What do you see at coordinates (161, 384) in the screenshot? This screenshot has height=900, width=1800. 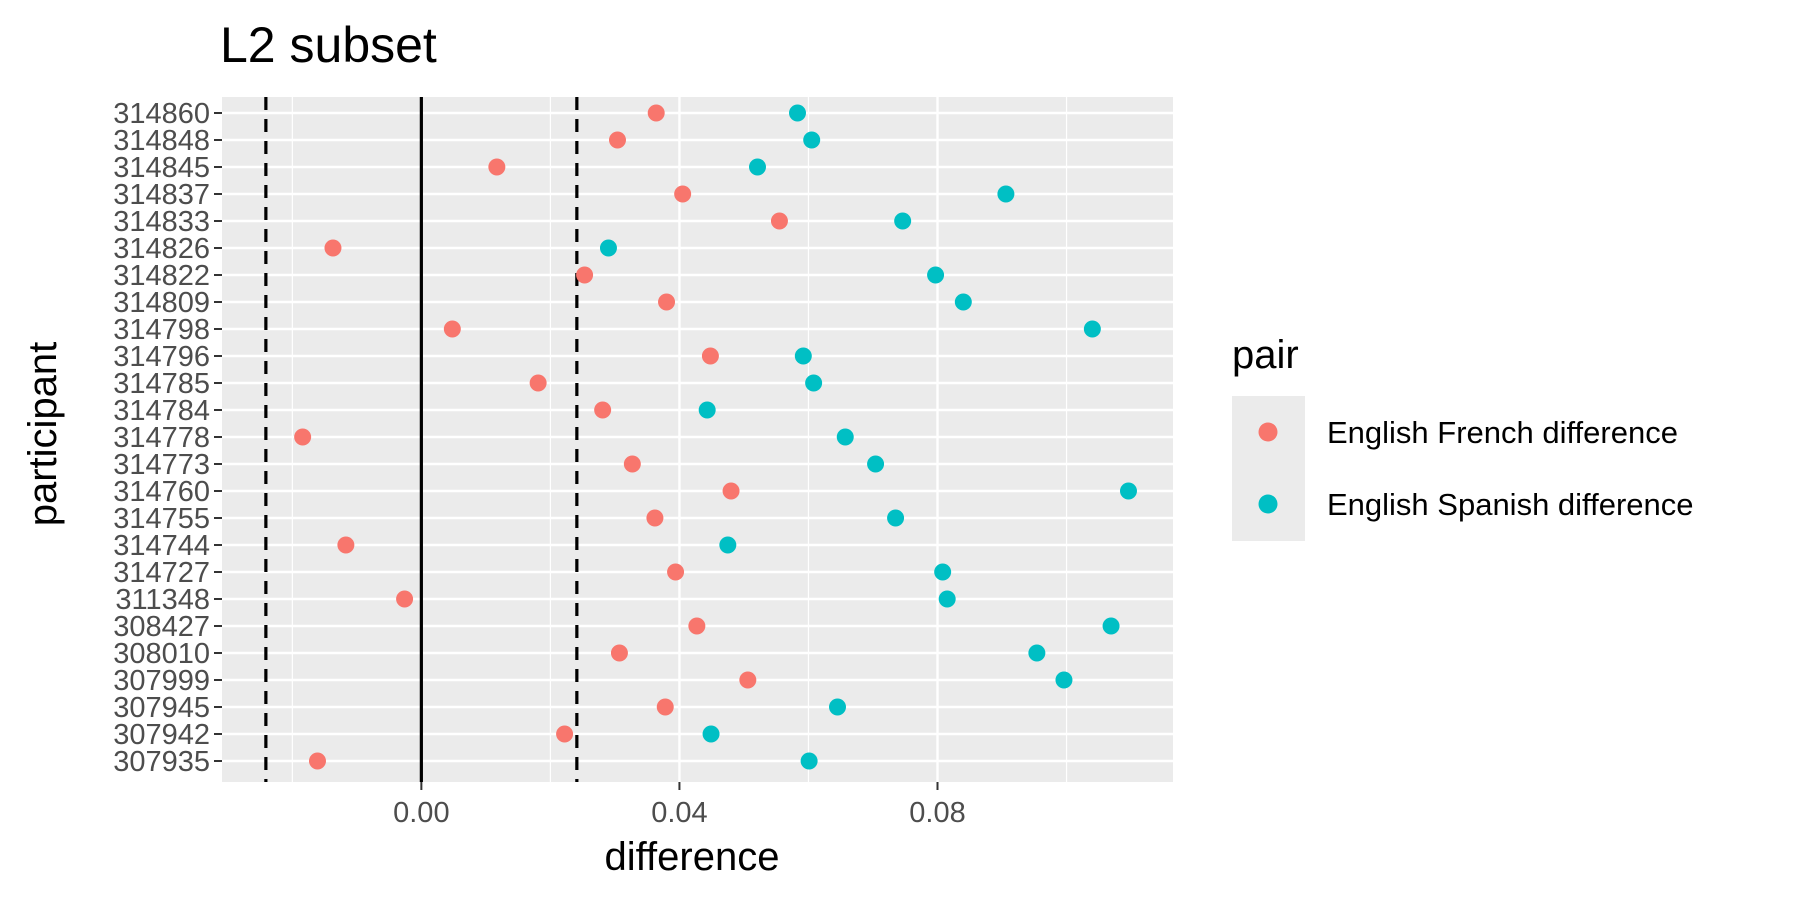 I see `y-tick-label: 314785` at bounding box center [161, 384].